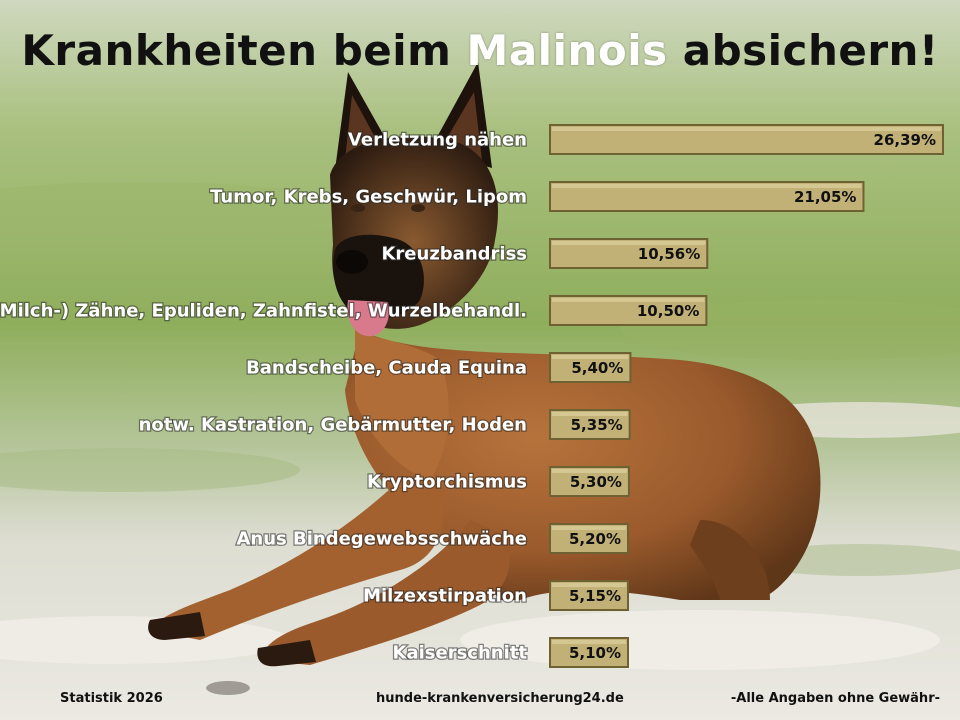 Image resolution: width=960 pixels, height=720 pixels. Describe the element at coordinates (386, 368) in the screenshot. I see `category-label-4: Bandscheibe, Cauda Equina` at that location.